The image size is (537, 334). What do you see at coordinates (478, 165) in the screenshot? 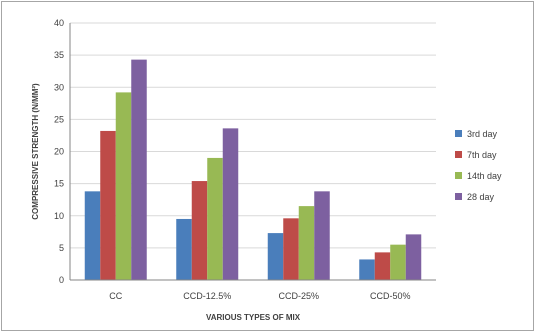
I see `legend: 3rd day 7th day 14th day 28 day` at bounding box center [478, 165].